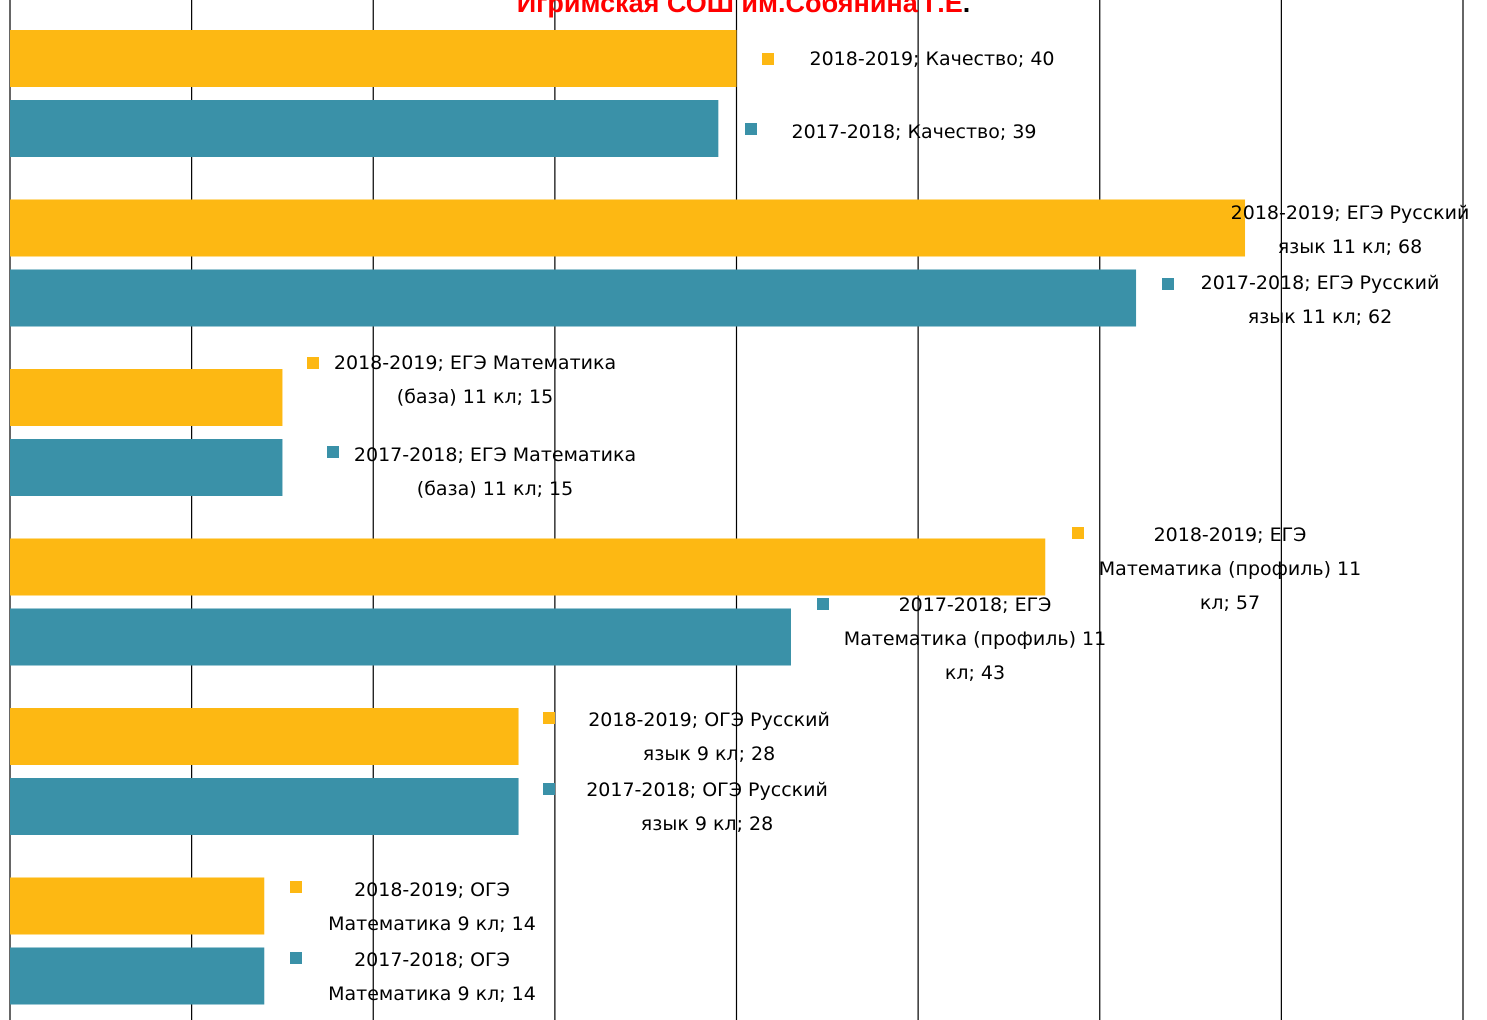 This screenshot has height=1020, width=1487. What do you see at coordinates (709, 737) in the screenshot?
I see `data-label: 2018-2019; ОГЭ Русский язык 9 кл; 28` at bounding box center [709, 737].